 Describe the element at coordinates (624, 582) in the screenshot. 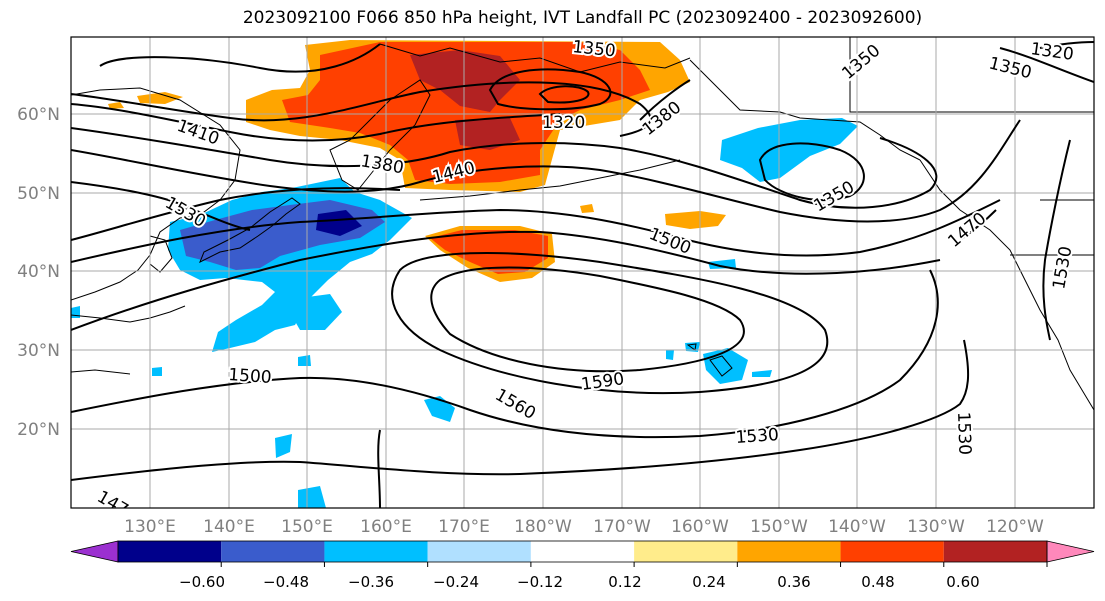

I see `colorbar-tick-label: 0.12` at that location.